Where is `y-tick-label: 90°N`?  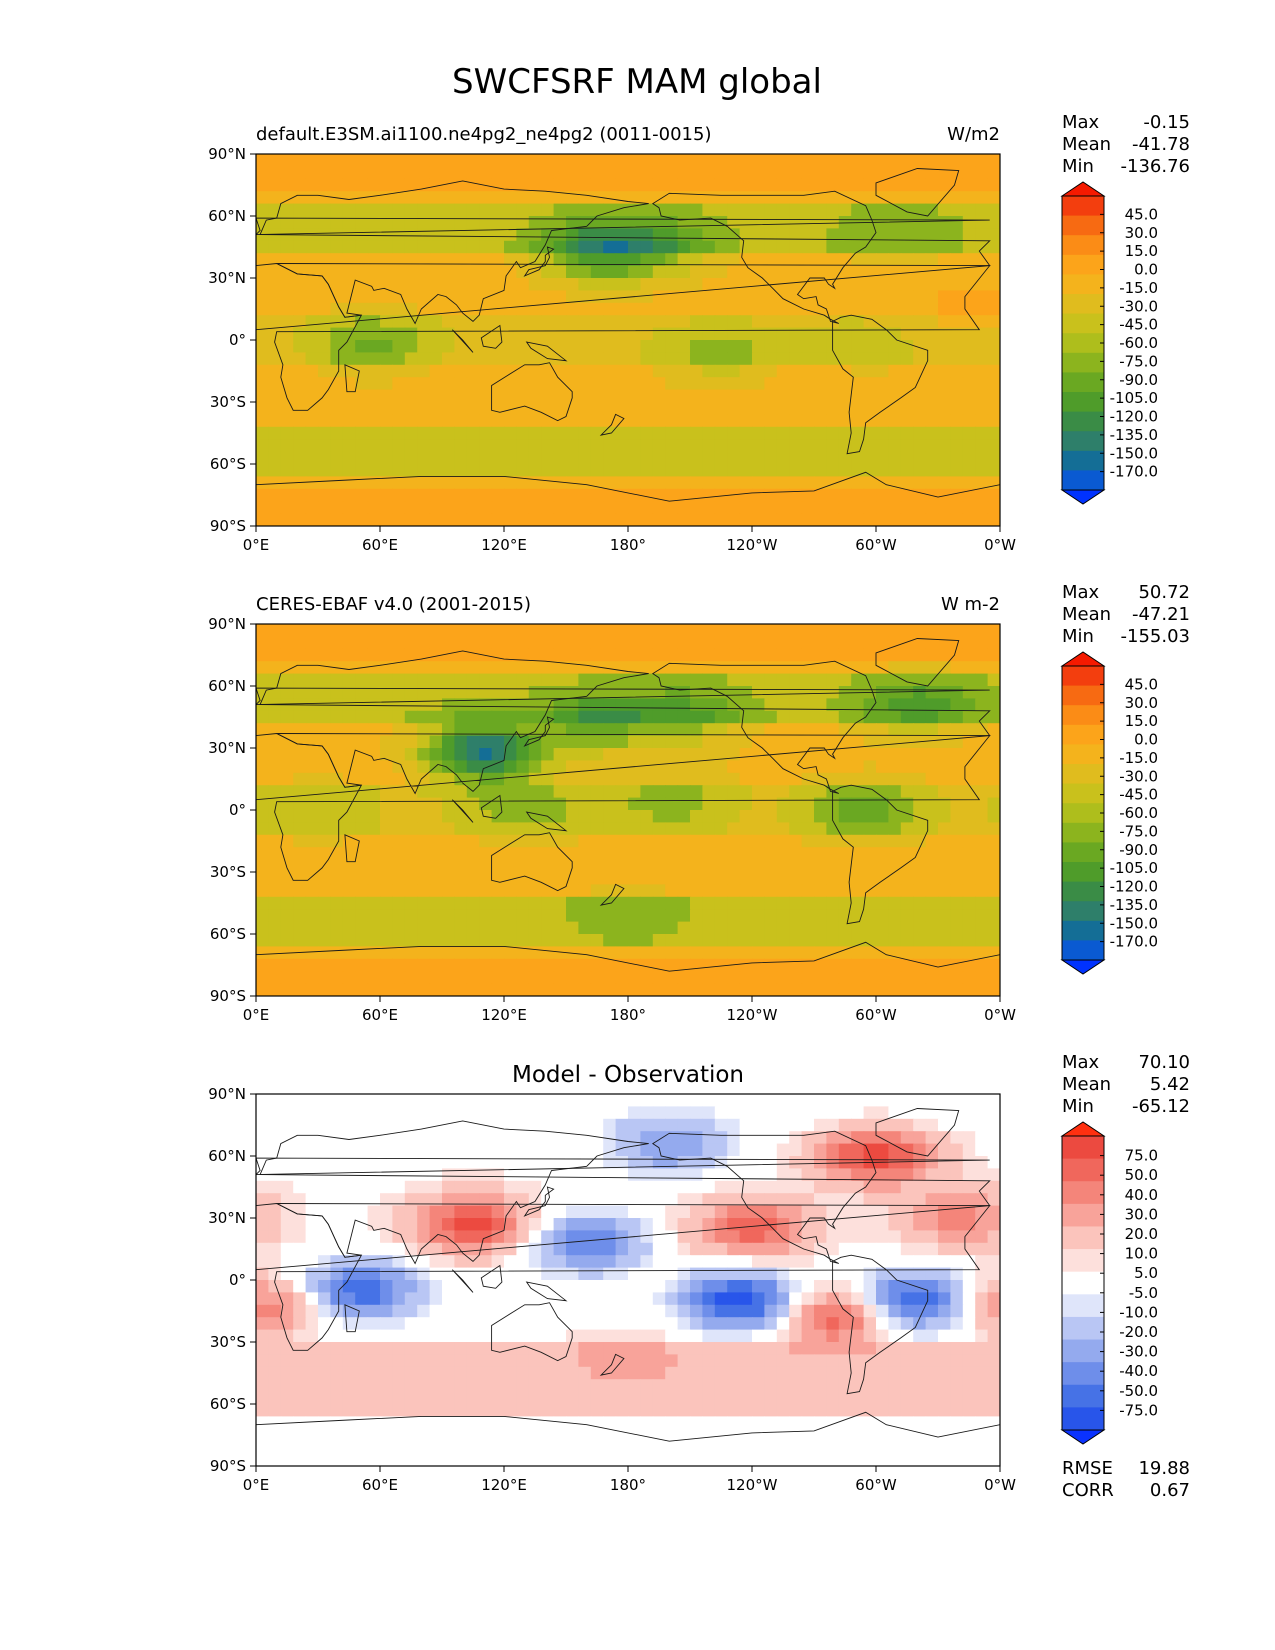
y-tick-label: 90°N is located at coordinates (227, 624).